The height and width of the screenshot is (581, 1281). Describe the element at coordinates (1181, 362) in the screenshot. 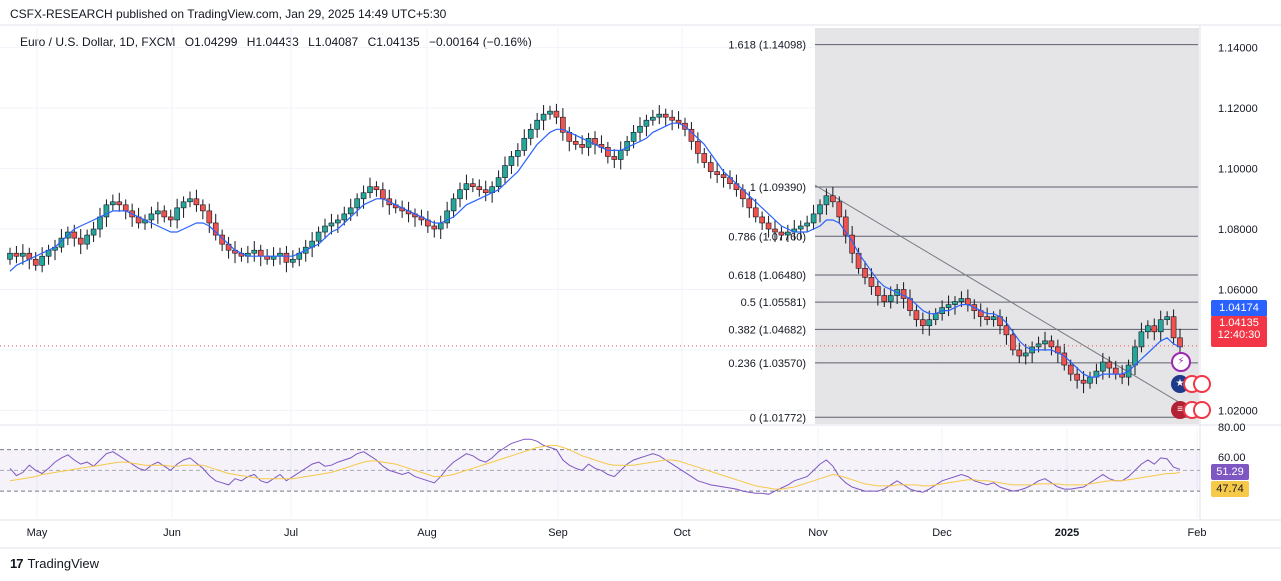

I see `lightning-icon: ⚡` at that location.